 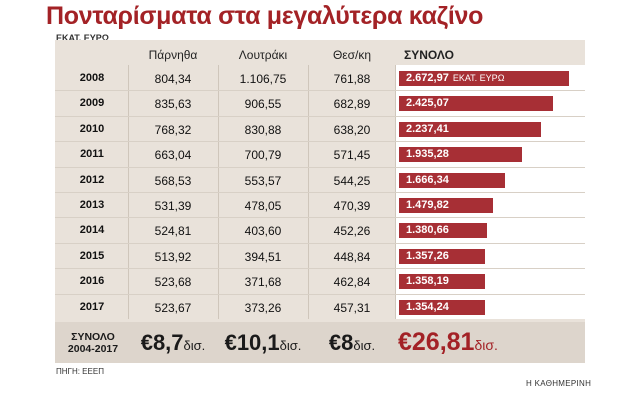 I want to click on cell-loutraki: 394,51, so click(x=263, y=256).